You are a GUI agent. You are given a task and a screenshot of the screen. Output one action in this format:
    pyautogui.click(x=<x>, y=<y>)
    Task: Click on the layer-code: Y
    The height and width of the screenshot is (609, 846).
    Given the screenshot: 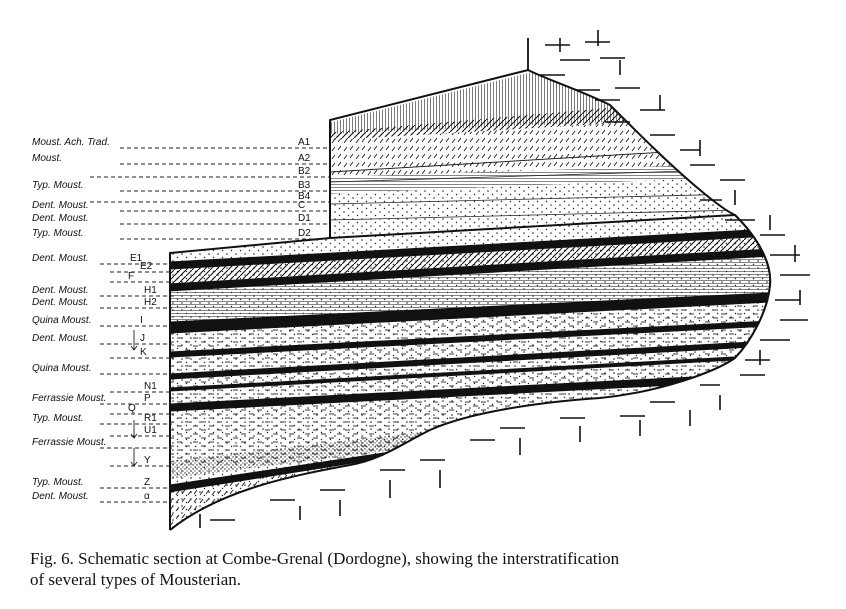 What is the action you would take?
    pyautogui.click(x=147, y=460)
    